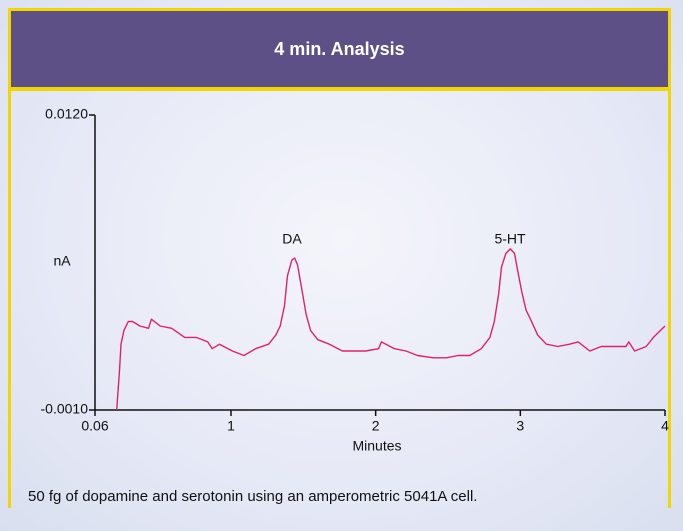 This screenshot has width=683, height=531. Describe the element at coordinates (62, 261) in the screenshot. I see `y-axis-label: nA` at that location.